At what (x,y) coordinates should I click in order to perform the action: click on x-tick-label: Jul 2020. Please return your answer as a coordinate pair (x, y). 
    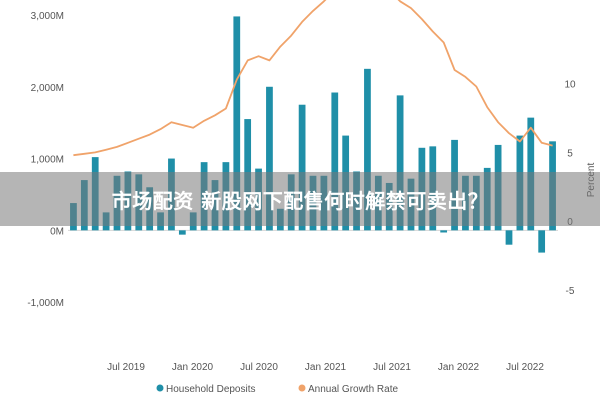
    Looking at the image, I should click on (259, 367).